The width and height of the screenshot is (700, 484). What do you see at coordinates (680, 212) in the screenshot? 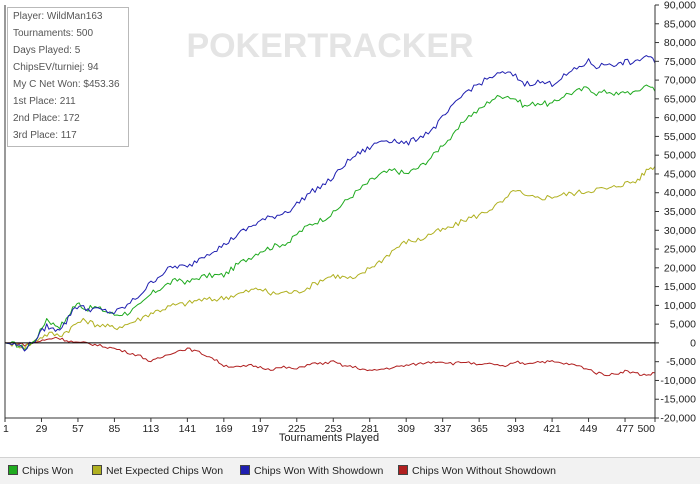
I see `y-tick-label: 35,000` at bounding box center [680, 212].